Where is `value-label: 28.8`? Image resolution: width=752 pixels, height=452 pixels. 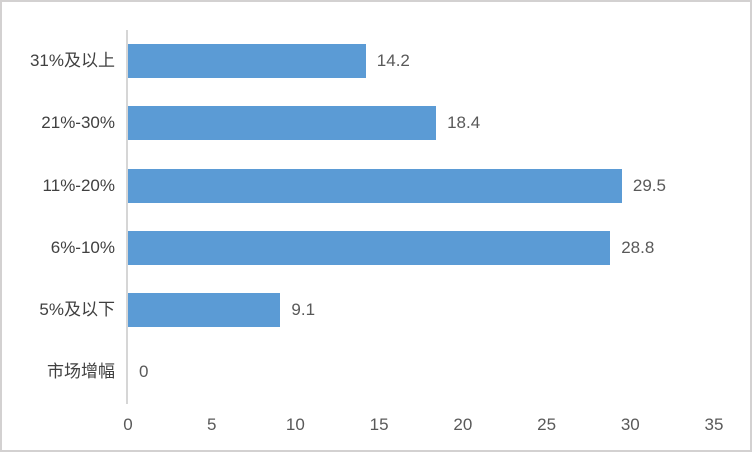
value-label: 28.8 is located at coordinates (638, 247).